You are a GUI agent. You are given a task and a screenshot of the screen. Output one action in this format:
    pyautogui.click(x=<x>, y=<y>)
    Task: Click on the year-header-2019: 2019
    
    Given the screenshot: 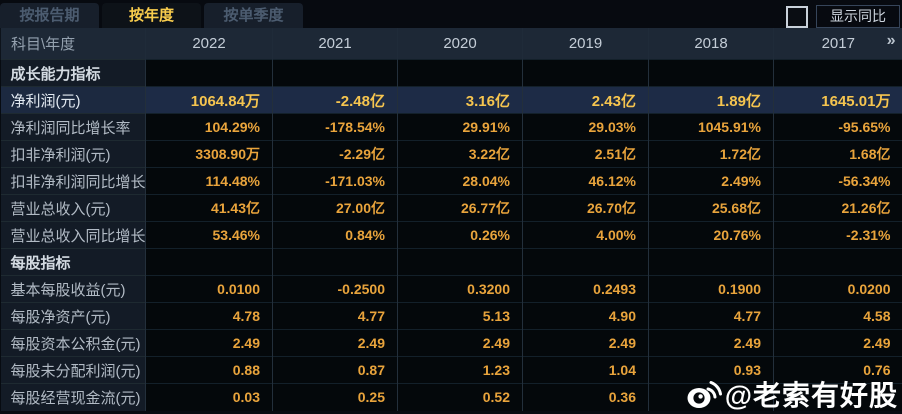 What is the action you would take?
    pyautogui.click(x=585, y=44)
    